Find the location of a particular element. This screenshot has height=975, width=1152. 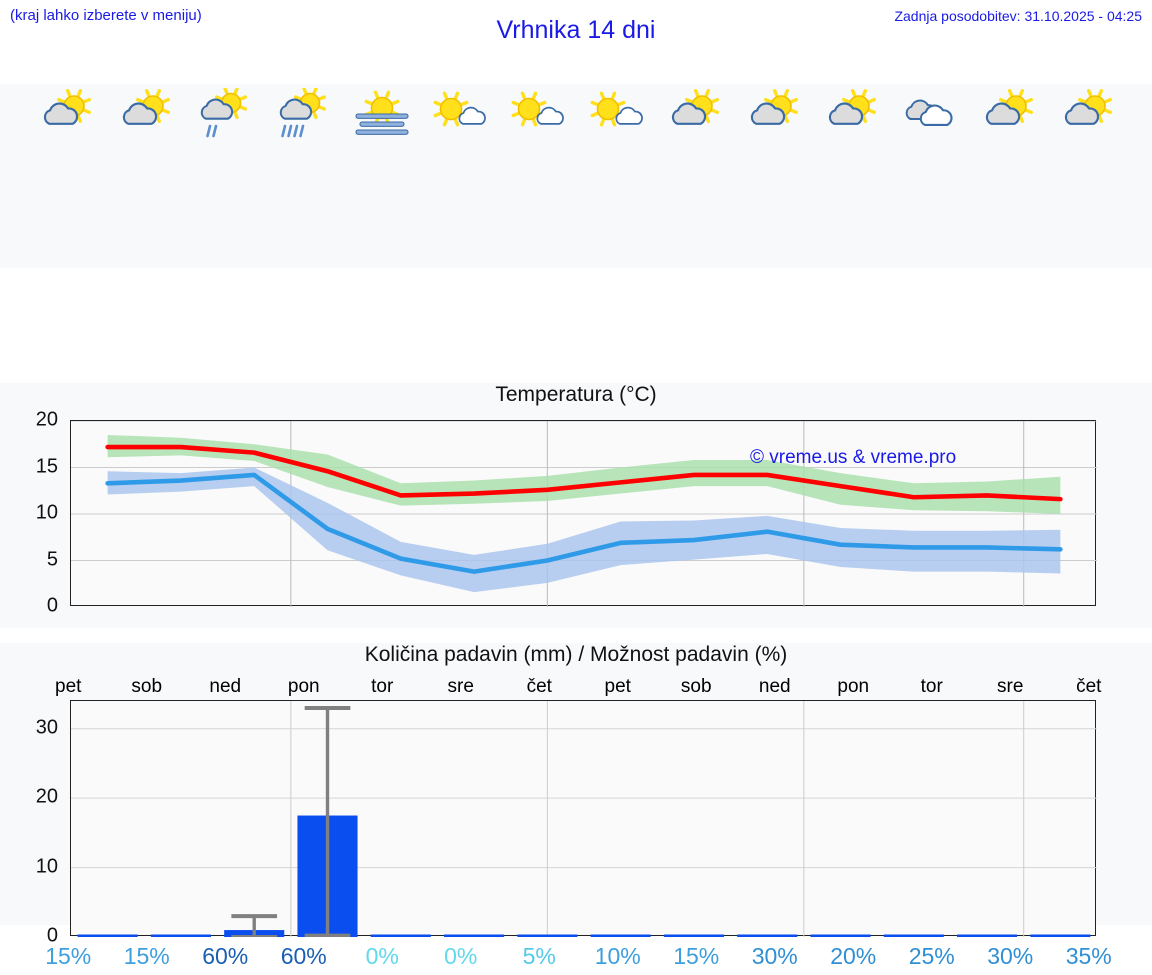

precipitation-probability: 5% is located at coordinates (539, 956).